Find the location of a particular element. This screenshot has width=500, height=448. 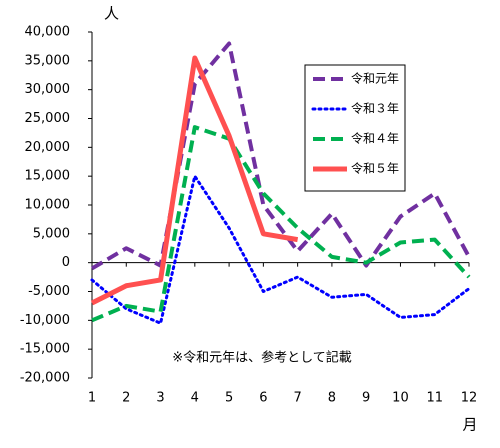

y-tick-label: -5,000 is located at coordinates (49, 291).